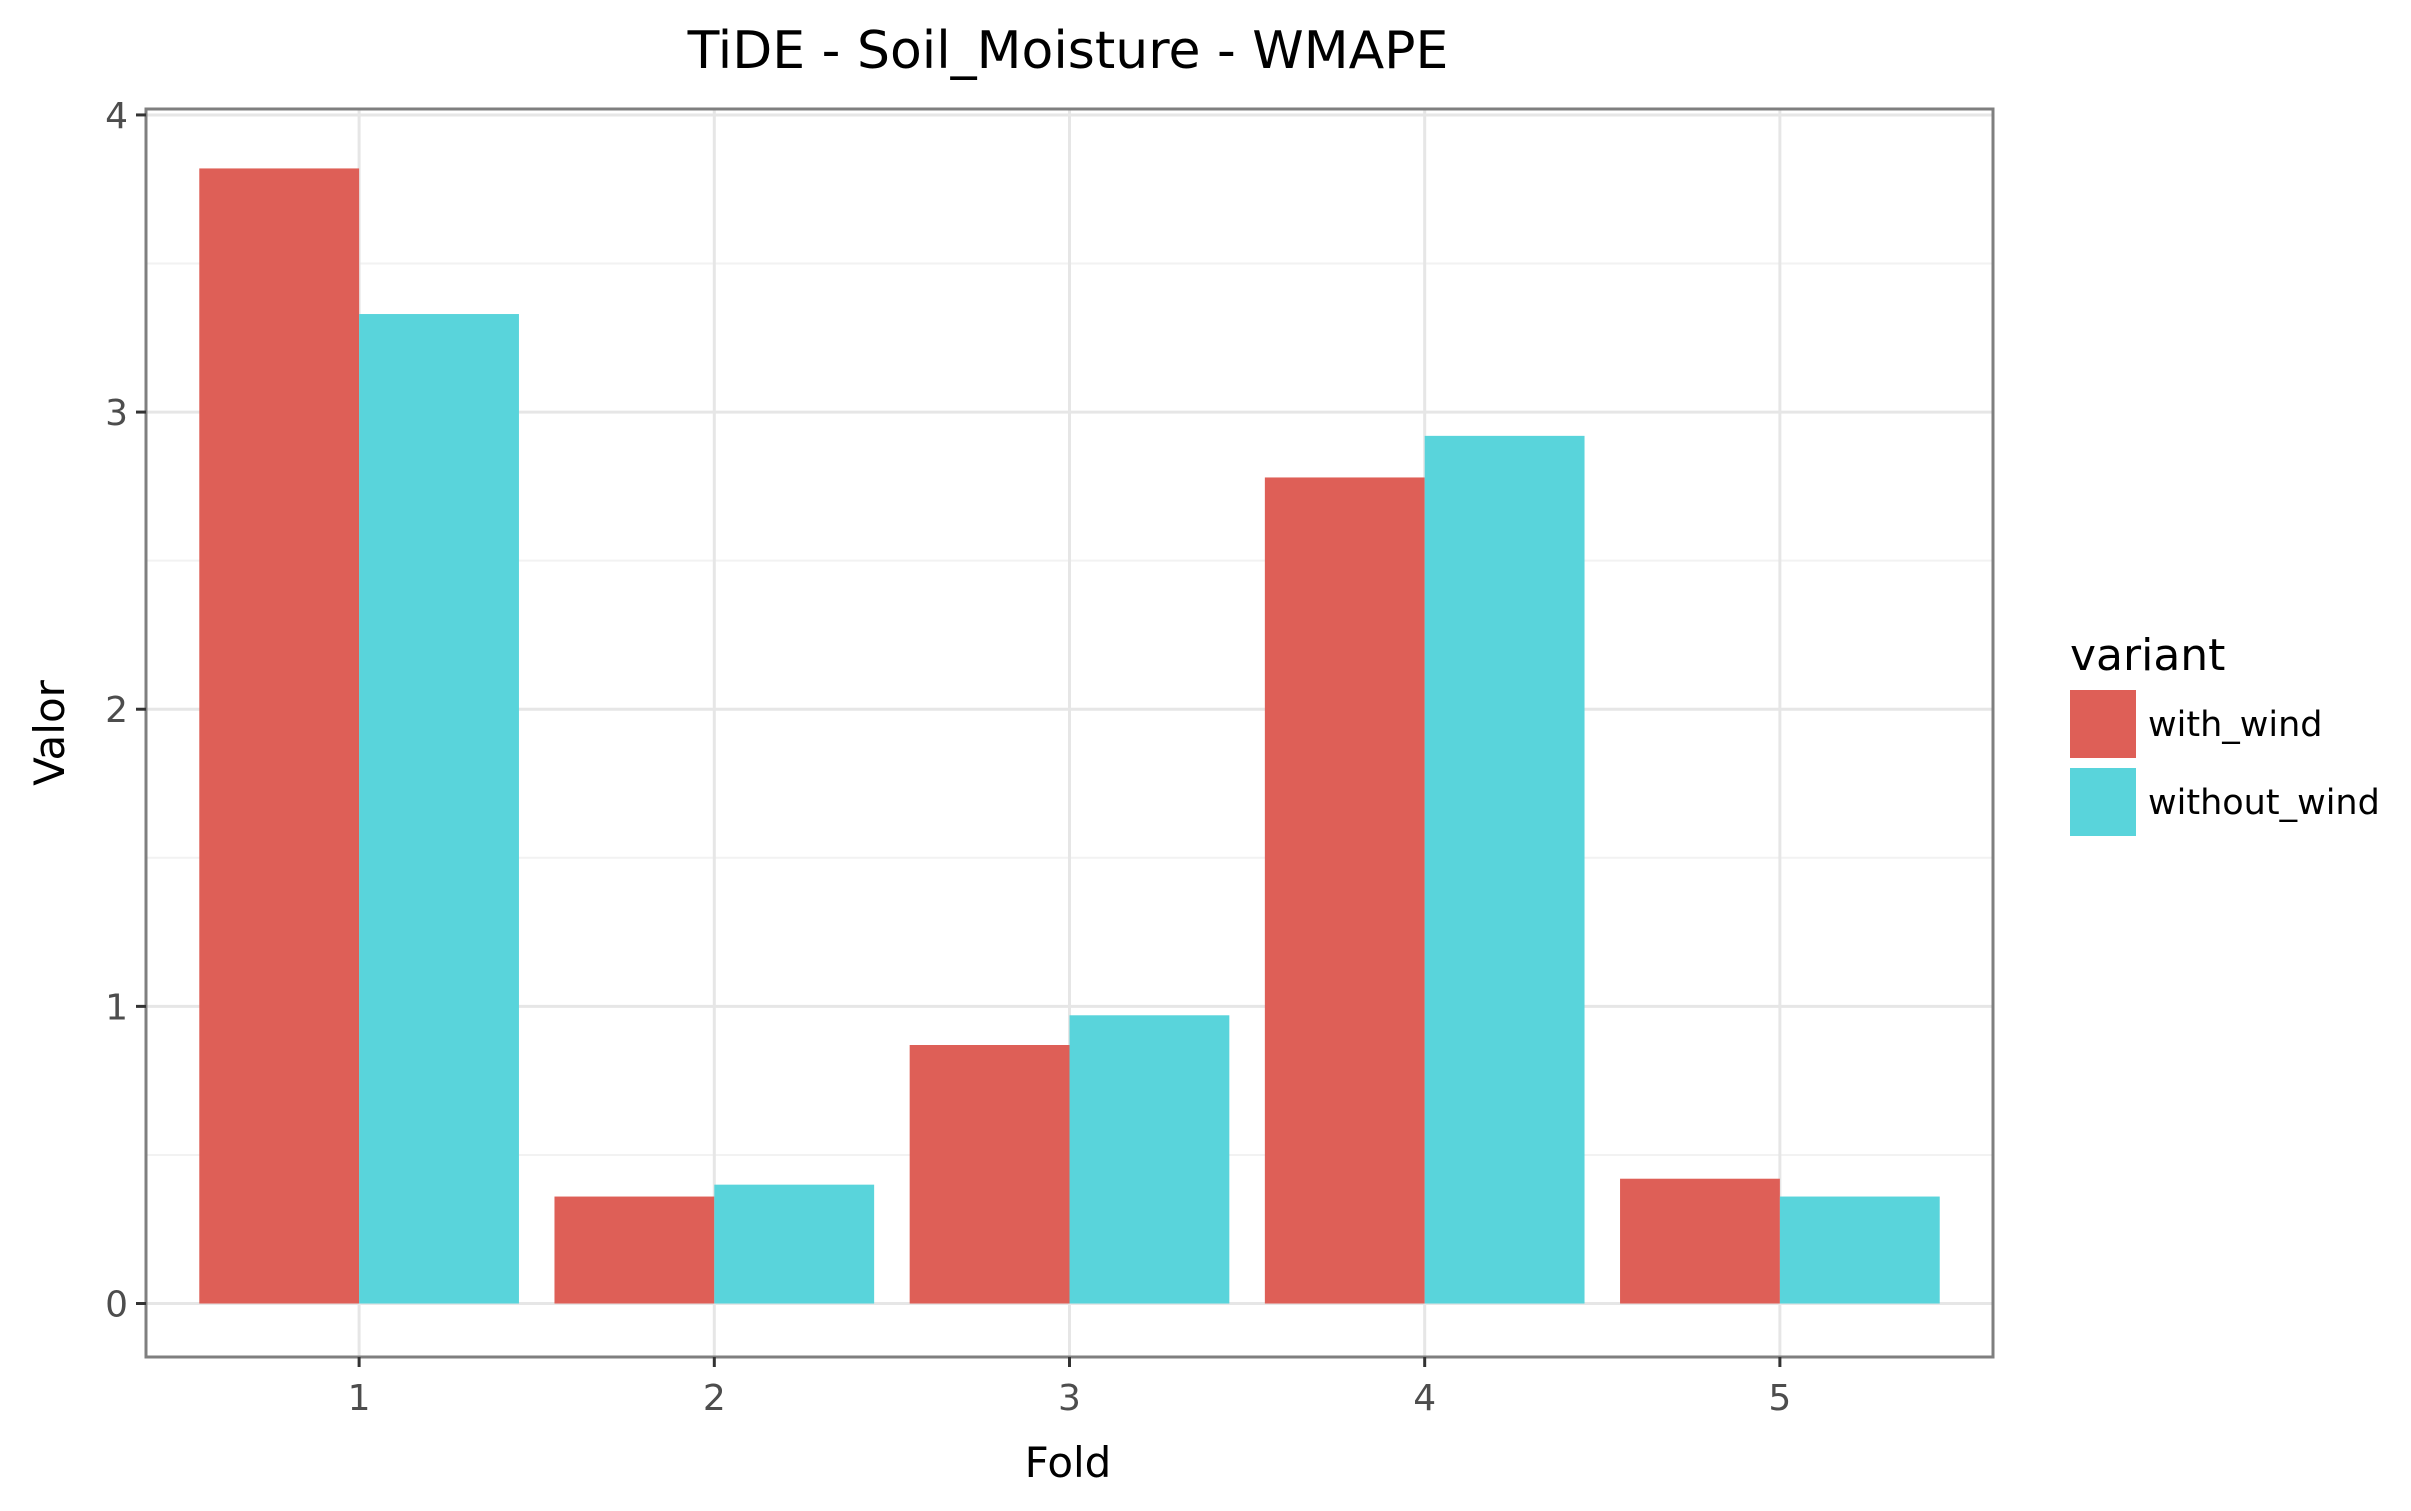 The height and width of the screenshot is (1511, 2411). What do you see at coordinates (2103, 724) in the screenshot?
I see `legend-key-with_wind` at bounding box center [2103, 724].